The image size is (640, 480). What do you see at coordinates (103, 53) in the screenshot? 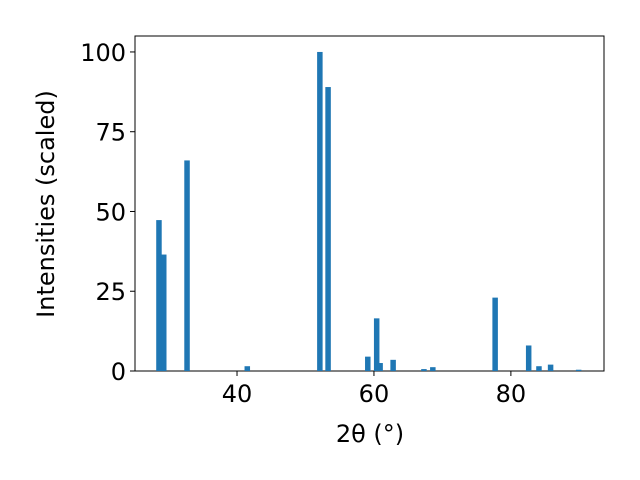
I see `y-tick-label: 100` at bounding box center [103, 53].